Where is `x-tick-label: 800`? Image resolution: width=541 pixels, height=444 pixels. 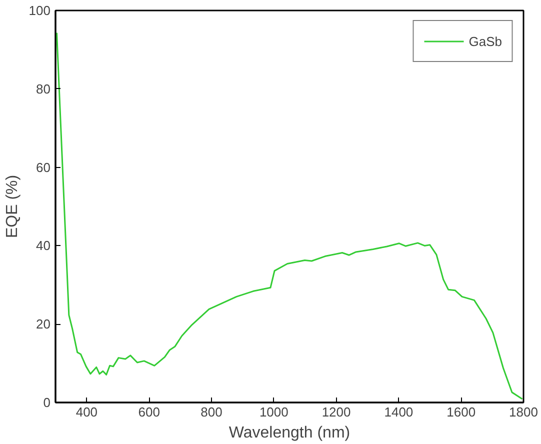 x-tick-label: 800 is located at coordinates (211, 412).